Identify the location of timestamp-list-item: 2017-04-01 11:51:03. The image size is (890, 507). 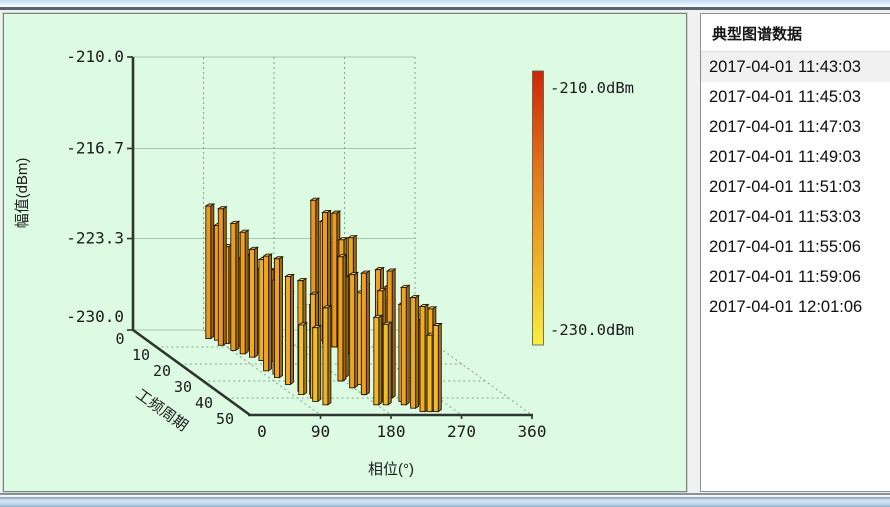
(785, 186).